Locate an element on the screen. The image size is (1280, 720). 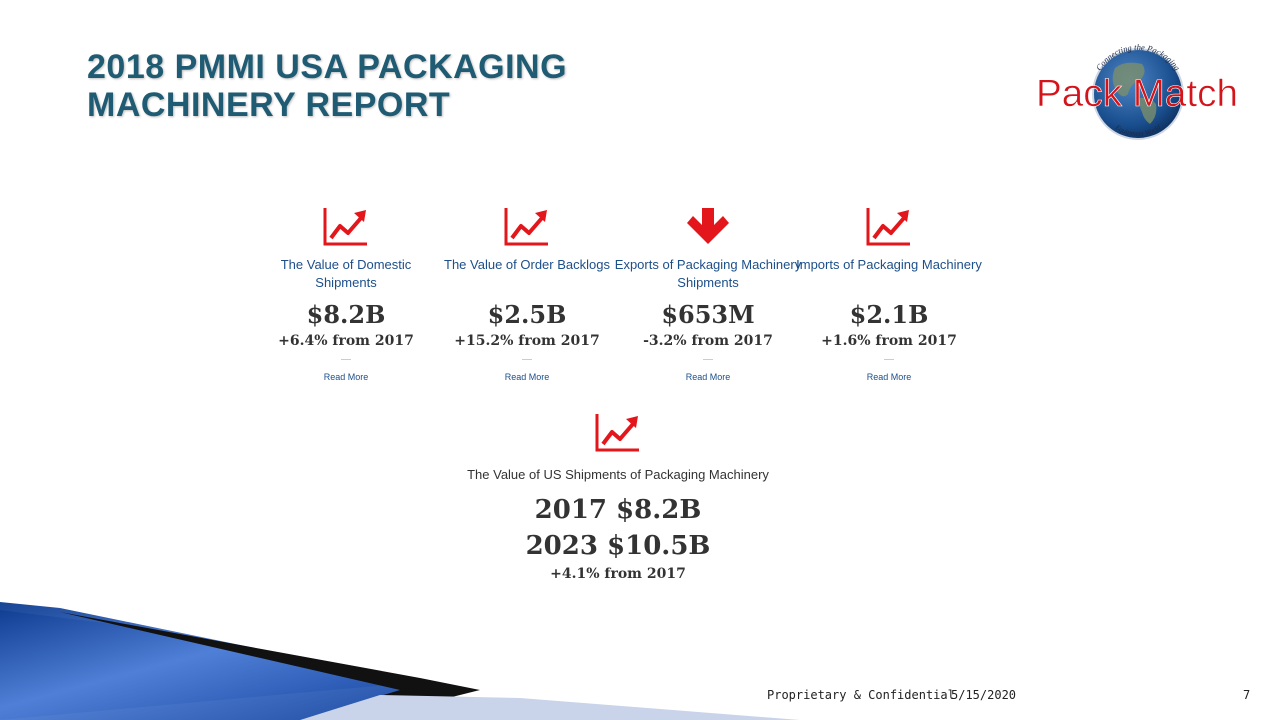
stat-value: $2.5B is located at coordinates (527, 314).